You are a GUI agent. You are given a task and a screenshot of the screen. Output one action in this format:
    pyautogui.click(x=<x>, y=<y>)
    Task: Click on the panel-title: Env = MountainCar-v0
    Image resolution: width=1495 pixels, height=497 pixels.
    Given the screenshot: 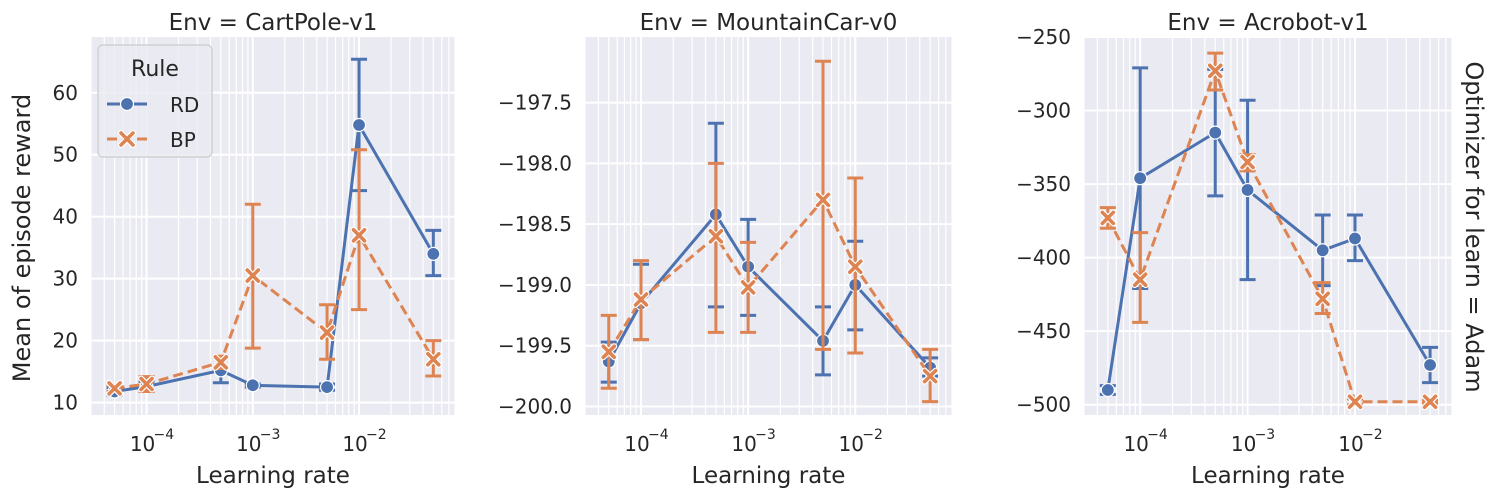 What is the action you would take?
    pyautogui.click(x=769, y=23)
    